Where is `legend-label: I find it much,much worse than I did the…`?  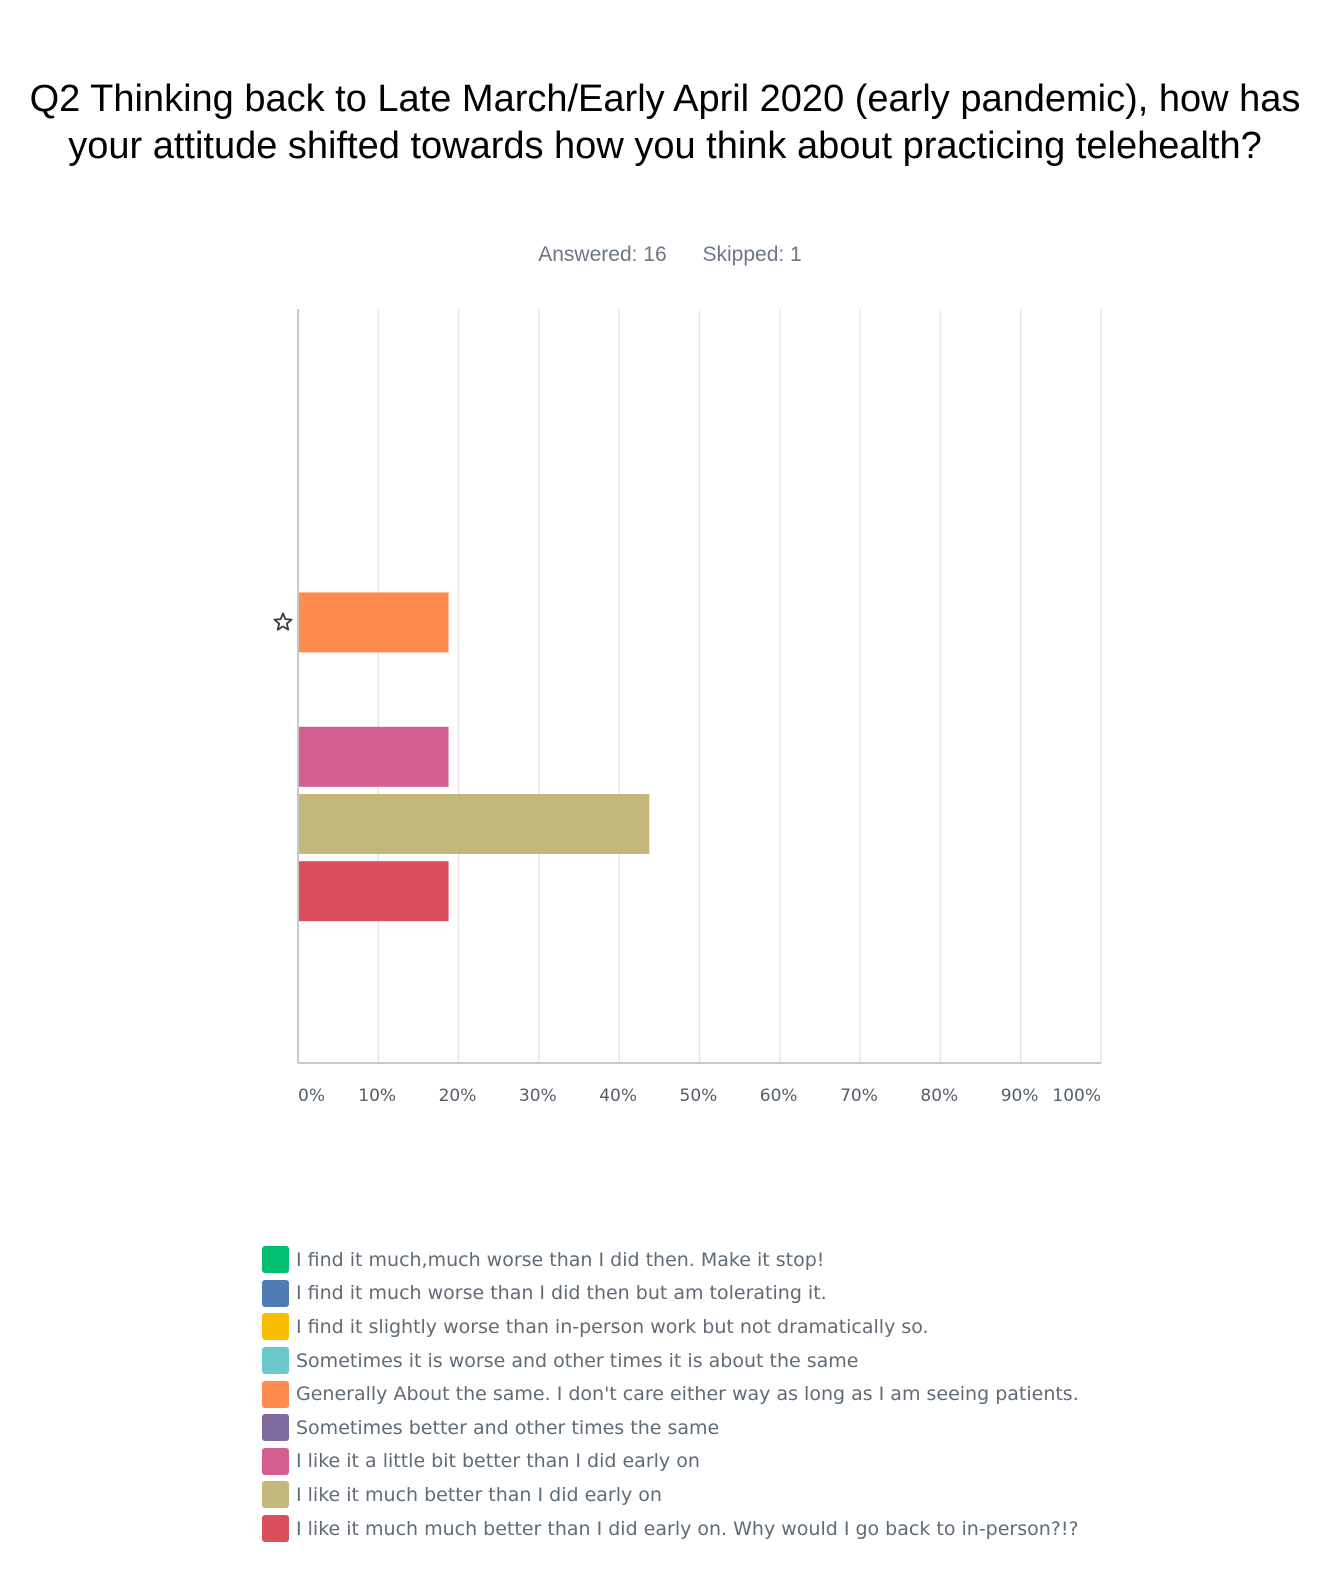 legend-label: I find it much,much worse than I did the… is located at coordinates (560, 1259).